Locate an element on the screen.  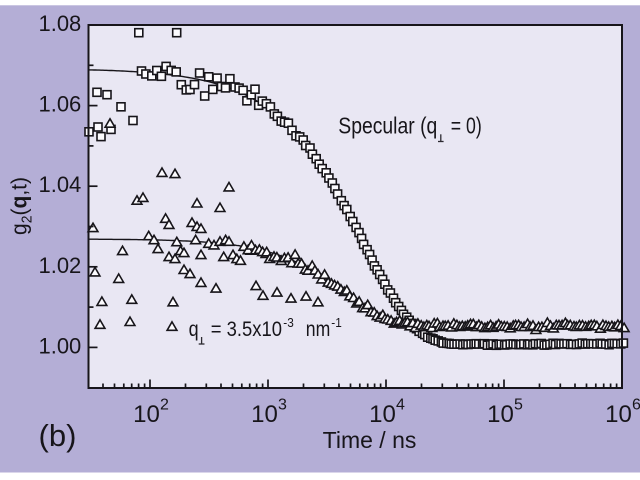
svg-text: -1 is located at coordinates (336, 323).